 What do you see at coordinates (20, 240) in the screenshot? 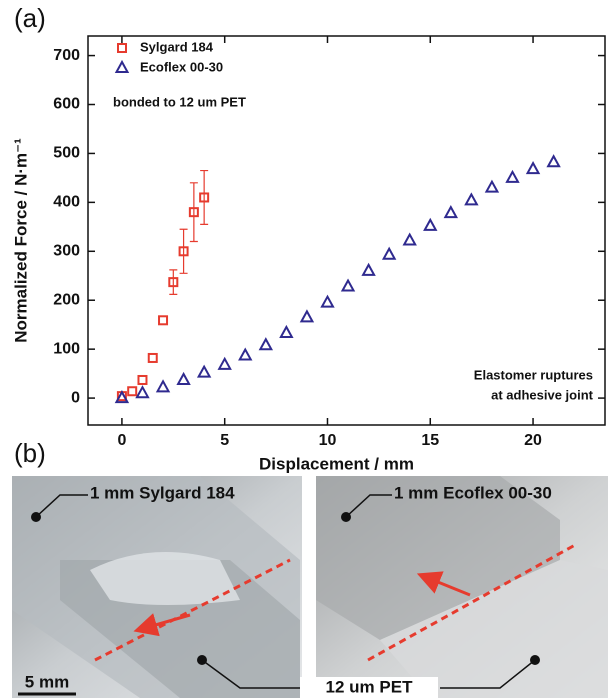
I see `y-axis-title: Normalized Force / N·m⁻¹` at bounding box center [20, 240].